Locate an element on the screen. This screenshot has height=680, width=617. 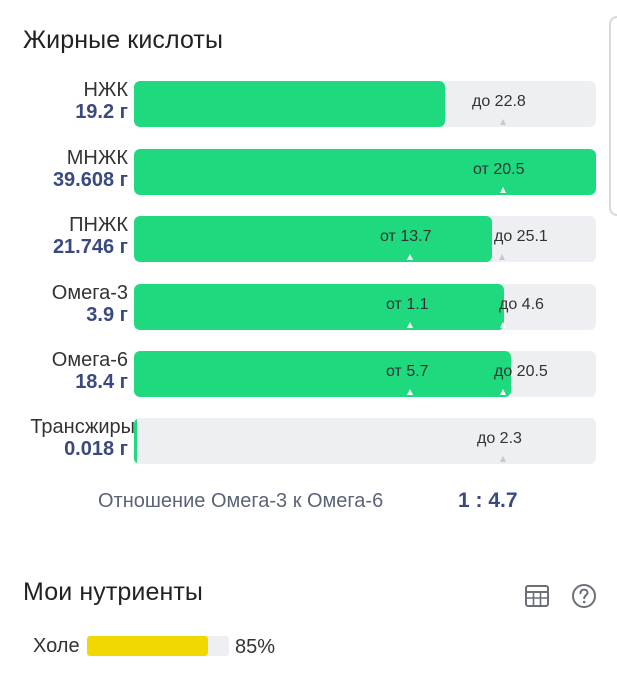
nutrient-progress-track is located at coordinates (158, 646).